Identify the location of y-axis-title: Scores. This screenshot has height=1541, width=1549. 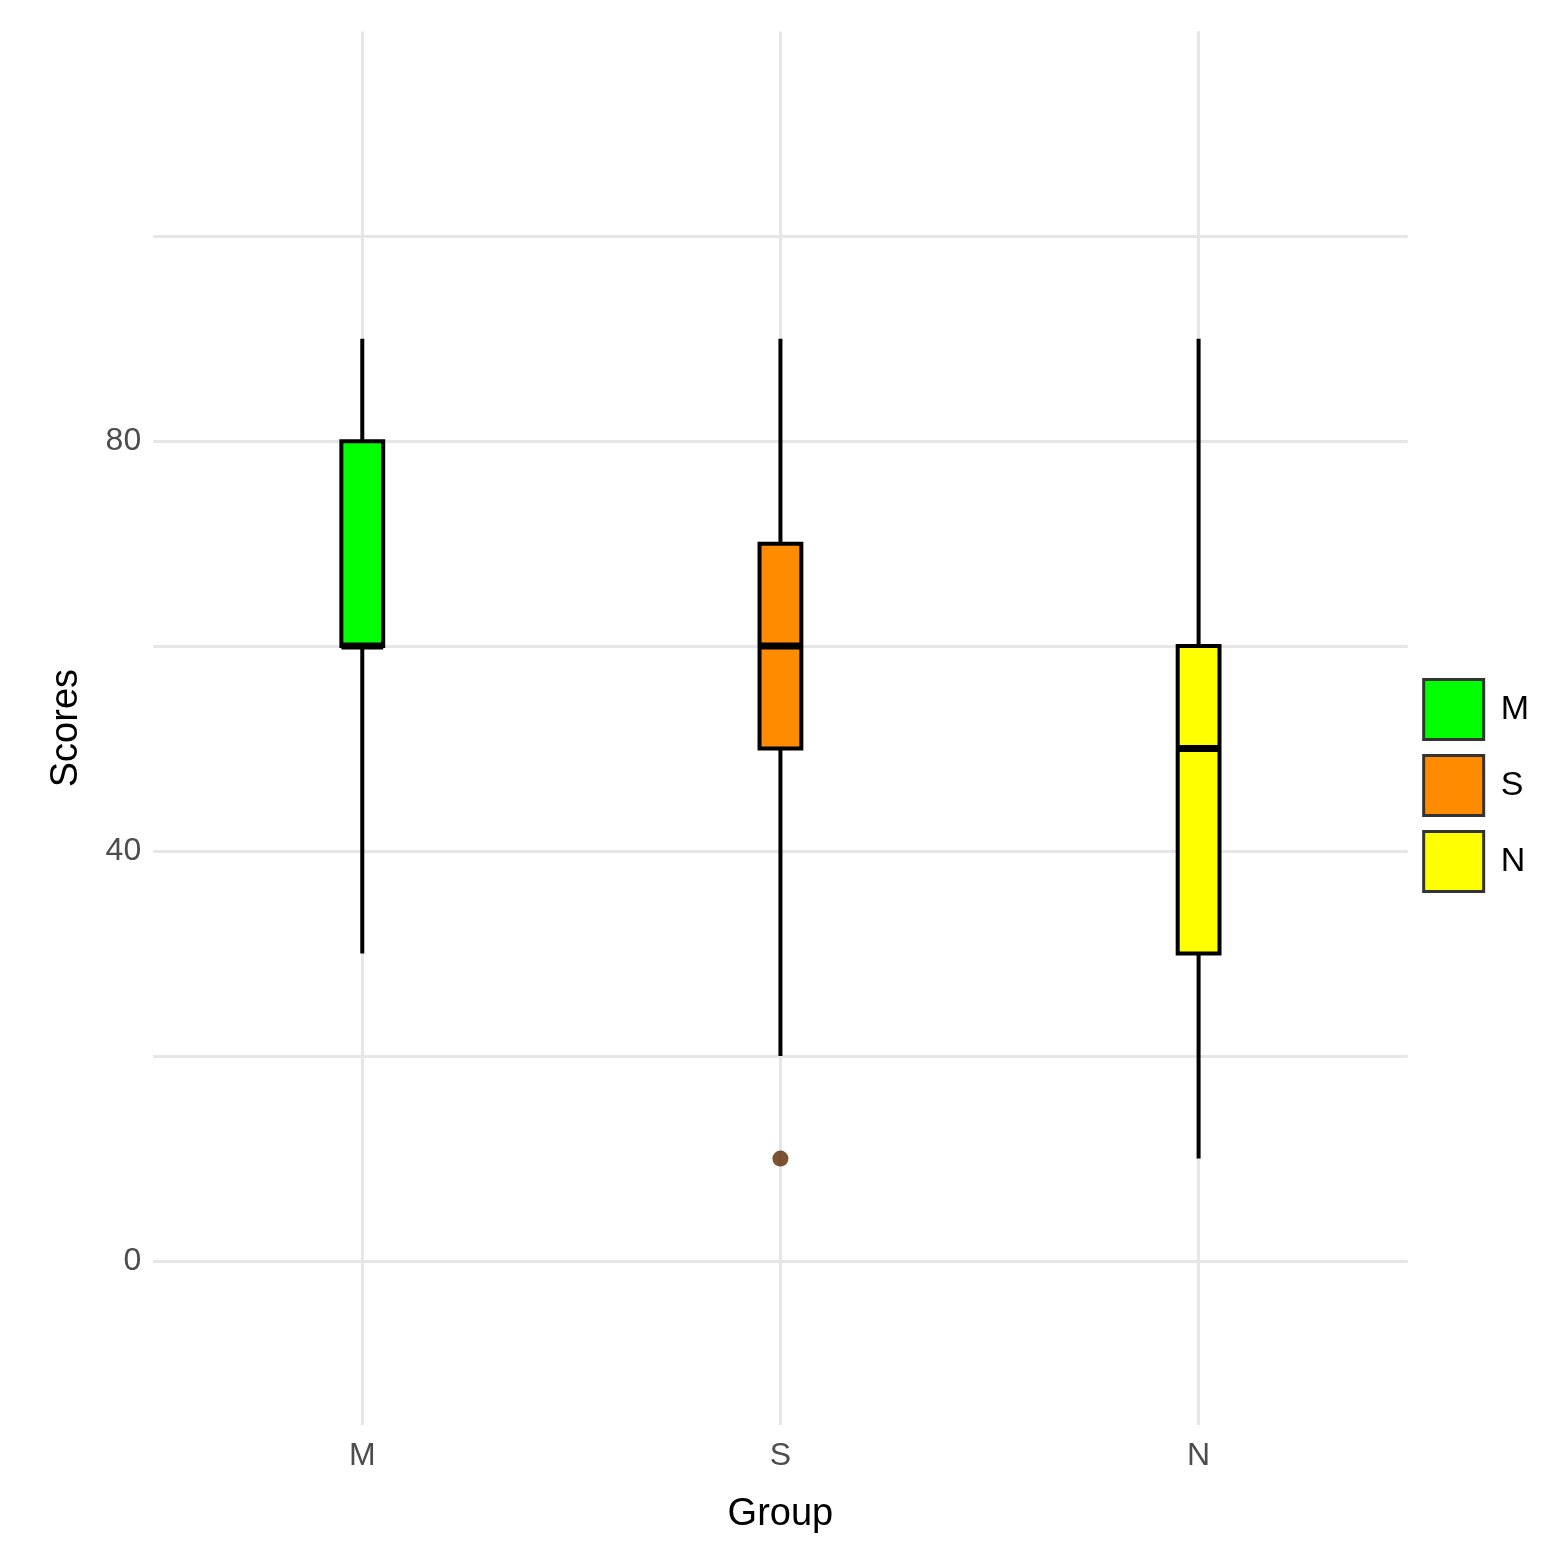
(64, 728).